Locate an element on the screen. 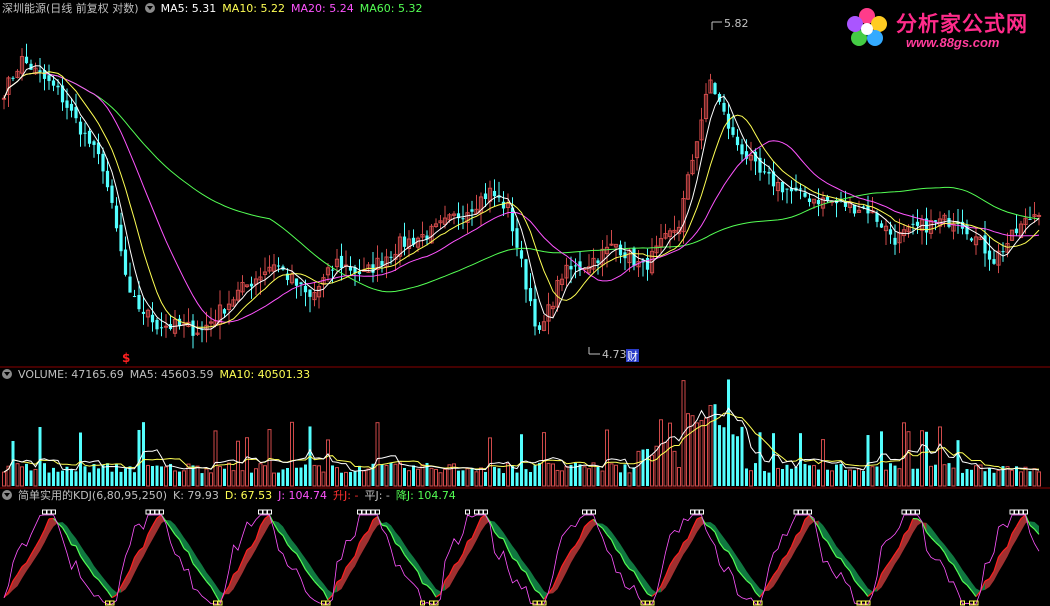 The width and height of the screenshot is (1050, 606). kdj-j-line is located at coordinates (521, 559).